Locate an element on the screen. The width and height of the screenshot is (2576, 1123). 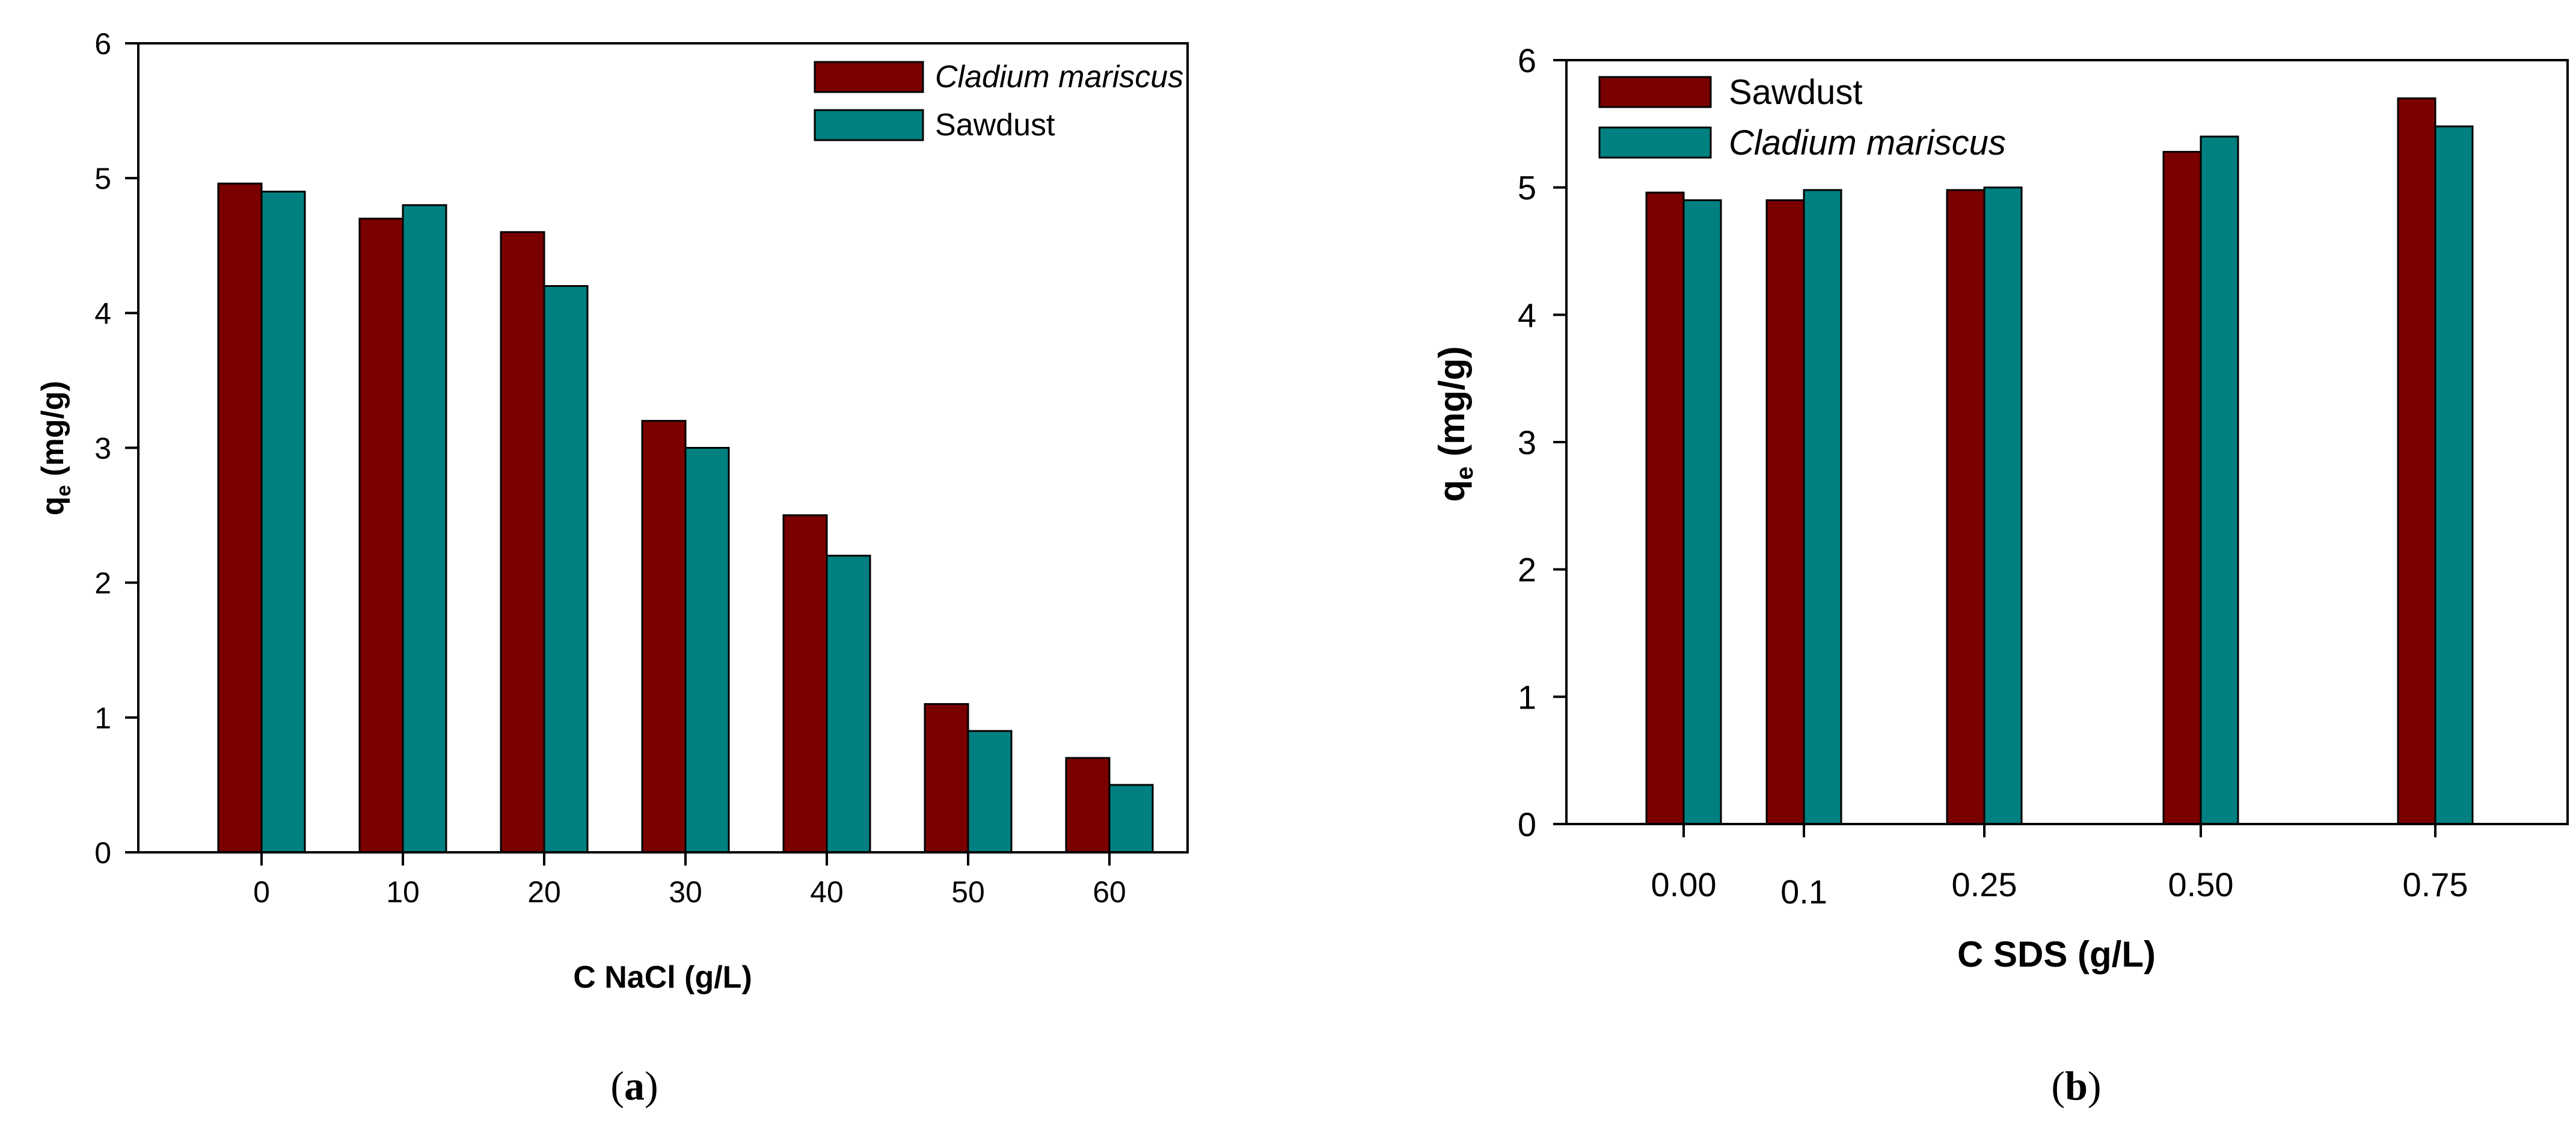
chart-a-y-tick-label: 4 is located at coordinates (102, 313).